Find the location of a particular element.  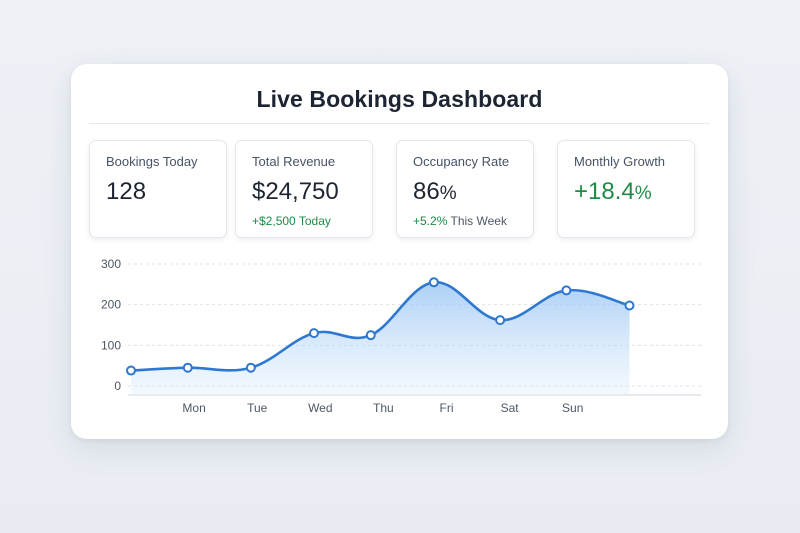

metric-value-number: 86 is located at coordinates (426, 191).